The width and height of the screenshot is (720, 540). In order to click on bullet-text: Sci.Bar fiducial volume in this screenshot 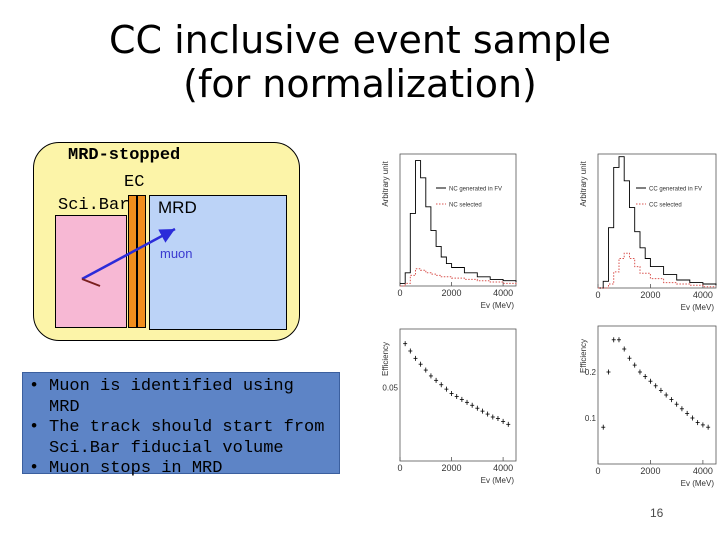, I will do `click(166, 448)`.